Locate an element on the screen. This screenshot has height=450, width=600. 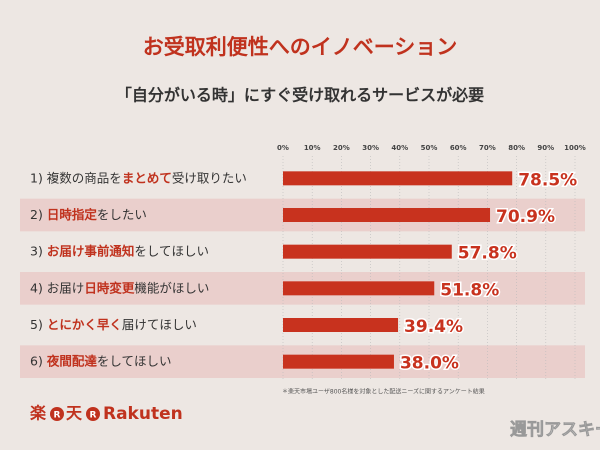
watermark: 週刊アスキー is located at coordinates (555, 430).